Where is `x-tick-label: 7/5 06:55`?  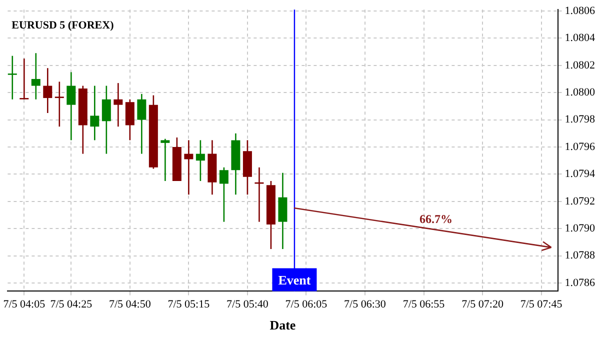
x-tick-label: 7/5 06:55 is located at coordinates (424, 304).